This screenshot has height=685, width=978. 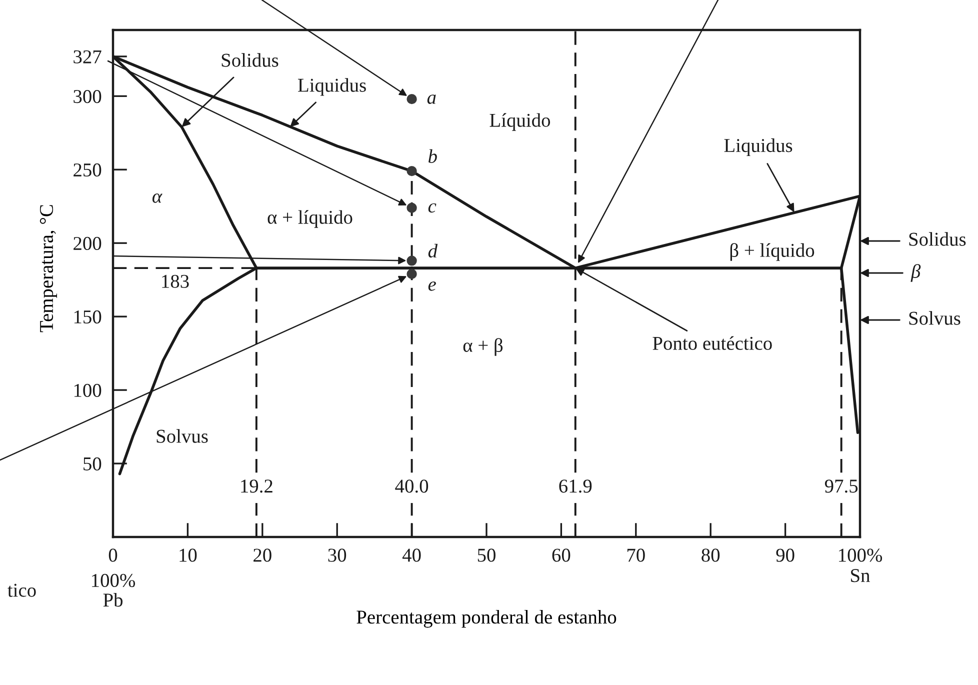 I want to click on x-tick-label: 20, so click(x=263, y=555).